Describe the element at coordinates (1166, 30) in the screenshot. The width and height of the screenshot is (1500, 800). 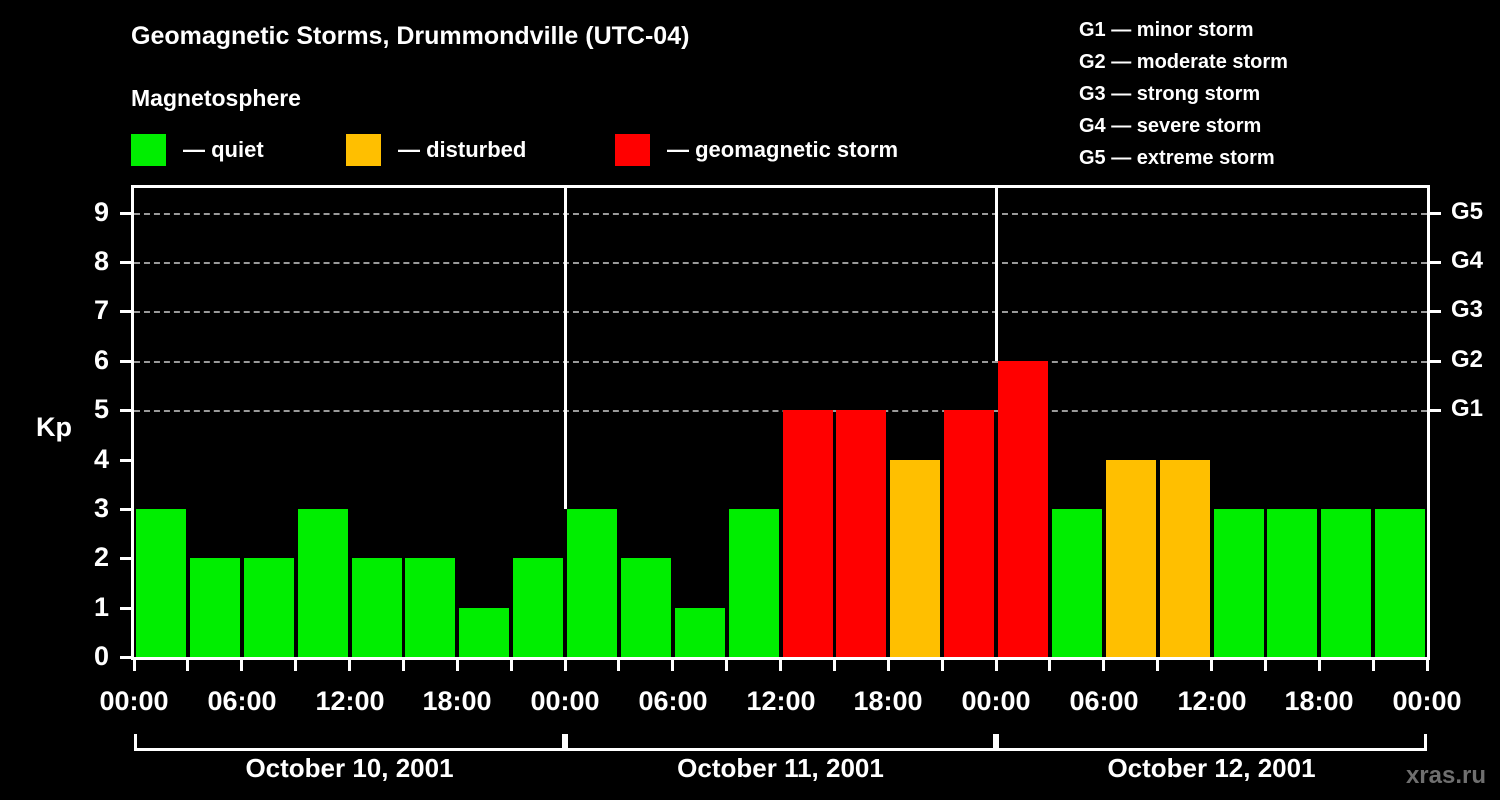
I see `gscale-row-1: G1 — minor storm` at that location.